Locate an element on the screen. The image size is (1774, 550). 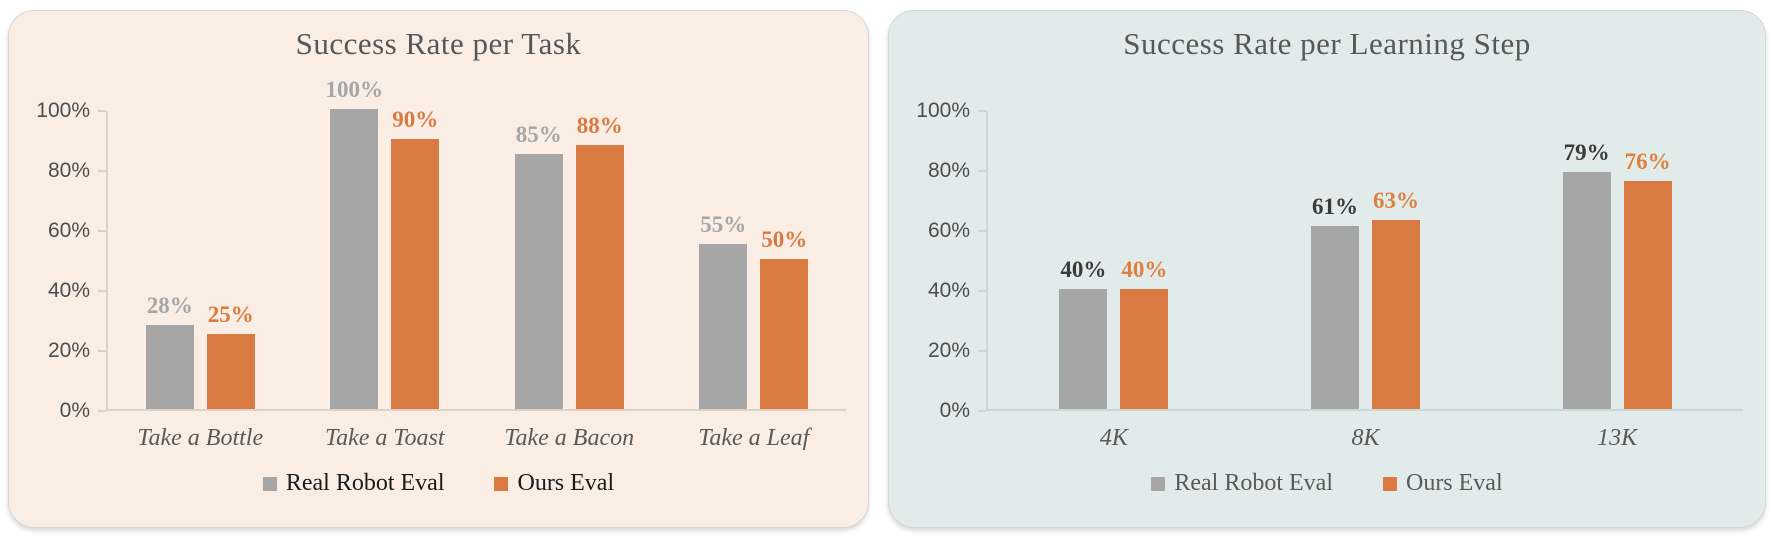
bar-value-label: 100% is located at coordinates (354, 89).